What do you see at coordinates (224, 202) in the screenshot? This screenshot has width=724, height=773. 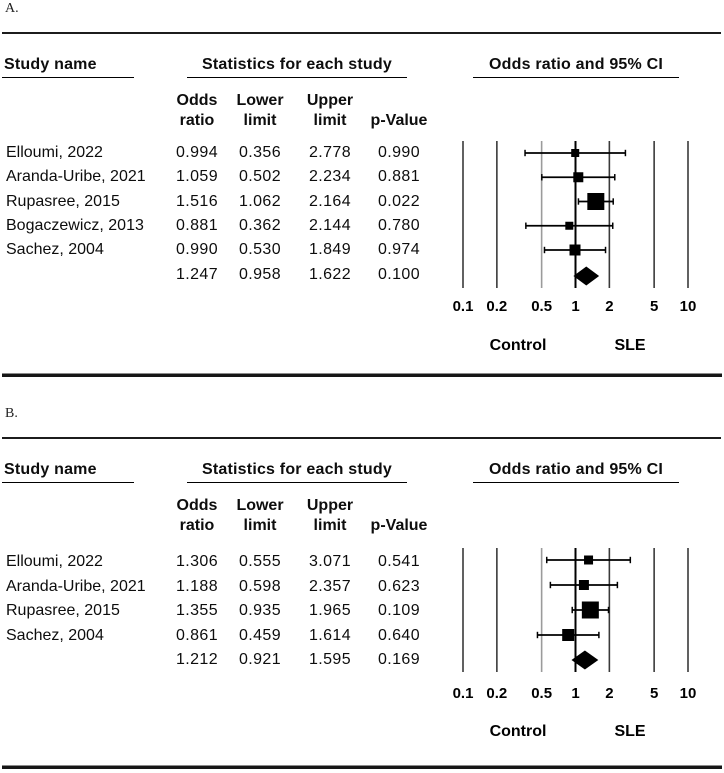 I see `study-row: Rupasree, 2015 1.516 1.062 2.164 0.022` at bounding box center [224, 202].